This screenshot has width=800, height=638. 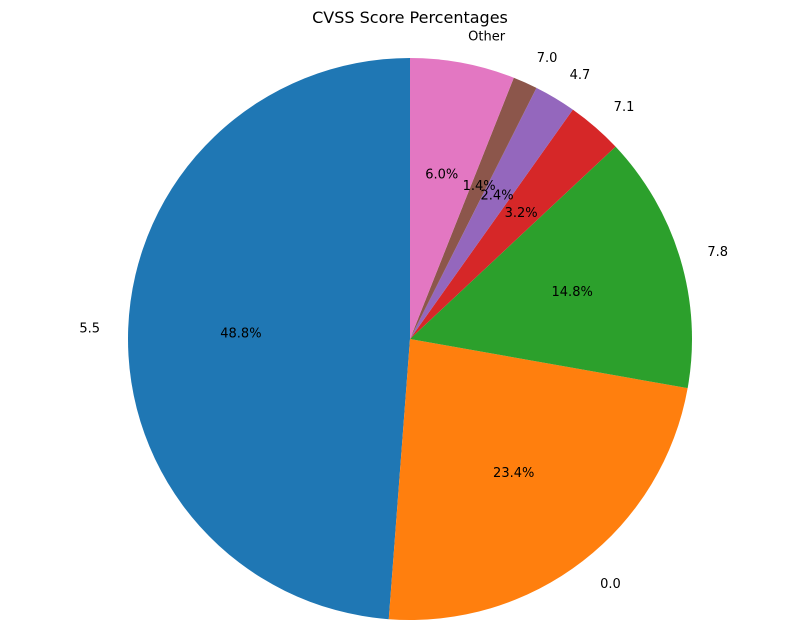 What do you see at coordinates (410, 17) in the screenshot?
I see `chart-title: CVSS Score Percentages` at bounding box center [410, 17].